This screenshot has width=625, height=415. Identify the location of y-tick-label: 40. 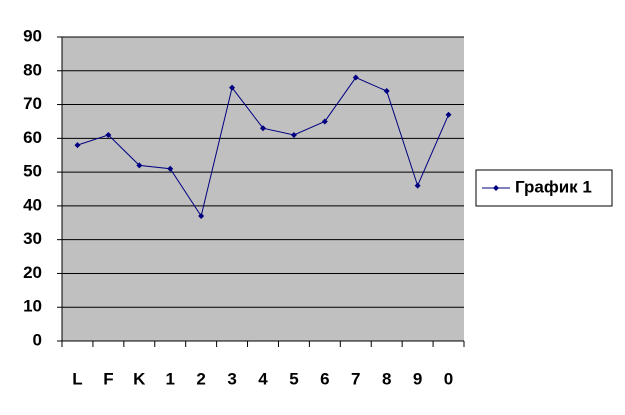
(32, 204).